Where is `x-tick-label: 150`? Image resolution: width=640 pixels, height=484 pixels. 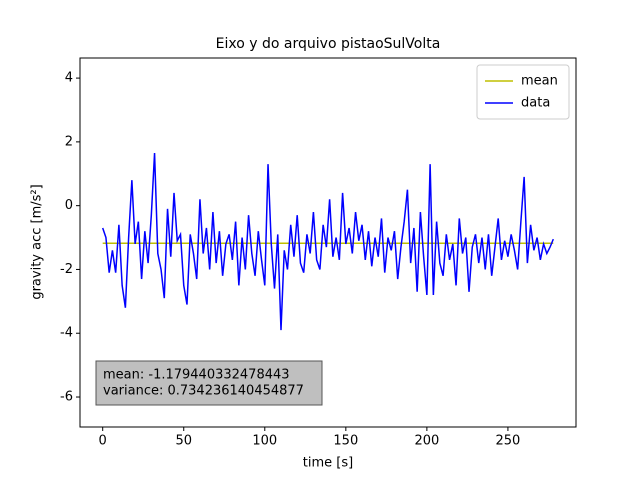
x-tick-label: 150 is located at coordinates (345, 441).